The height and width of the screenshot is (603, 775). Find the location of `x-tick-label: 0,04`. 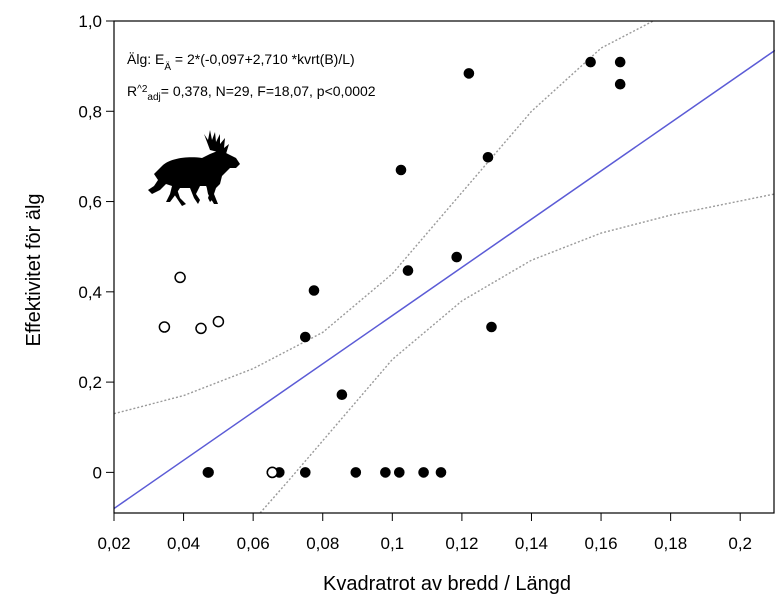

x-tick-label: 0,04 is located at coordinates (183, 543).